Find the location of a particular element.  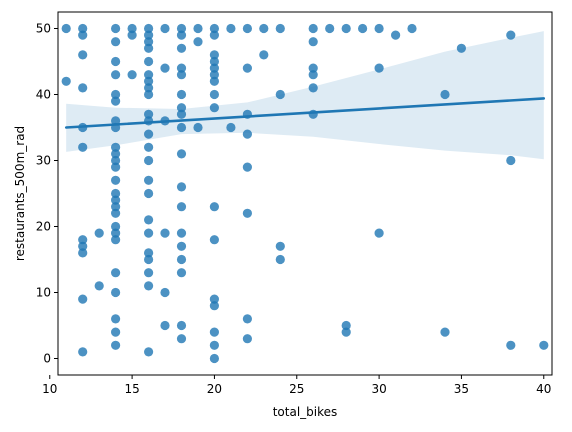

x-tick-label: 25 is located at coordinates (296, 389).